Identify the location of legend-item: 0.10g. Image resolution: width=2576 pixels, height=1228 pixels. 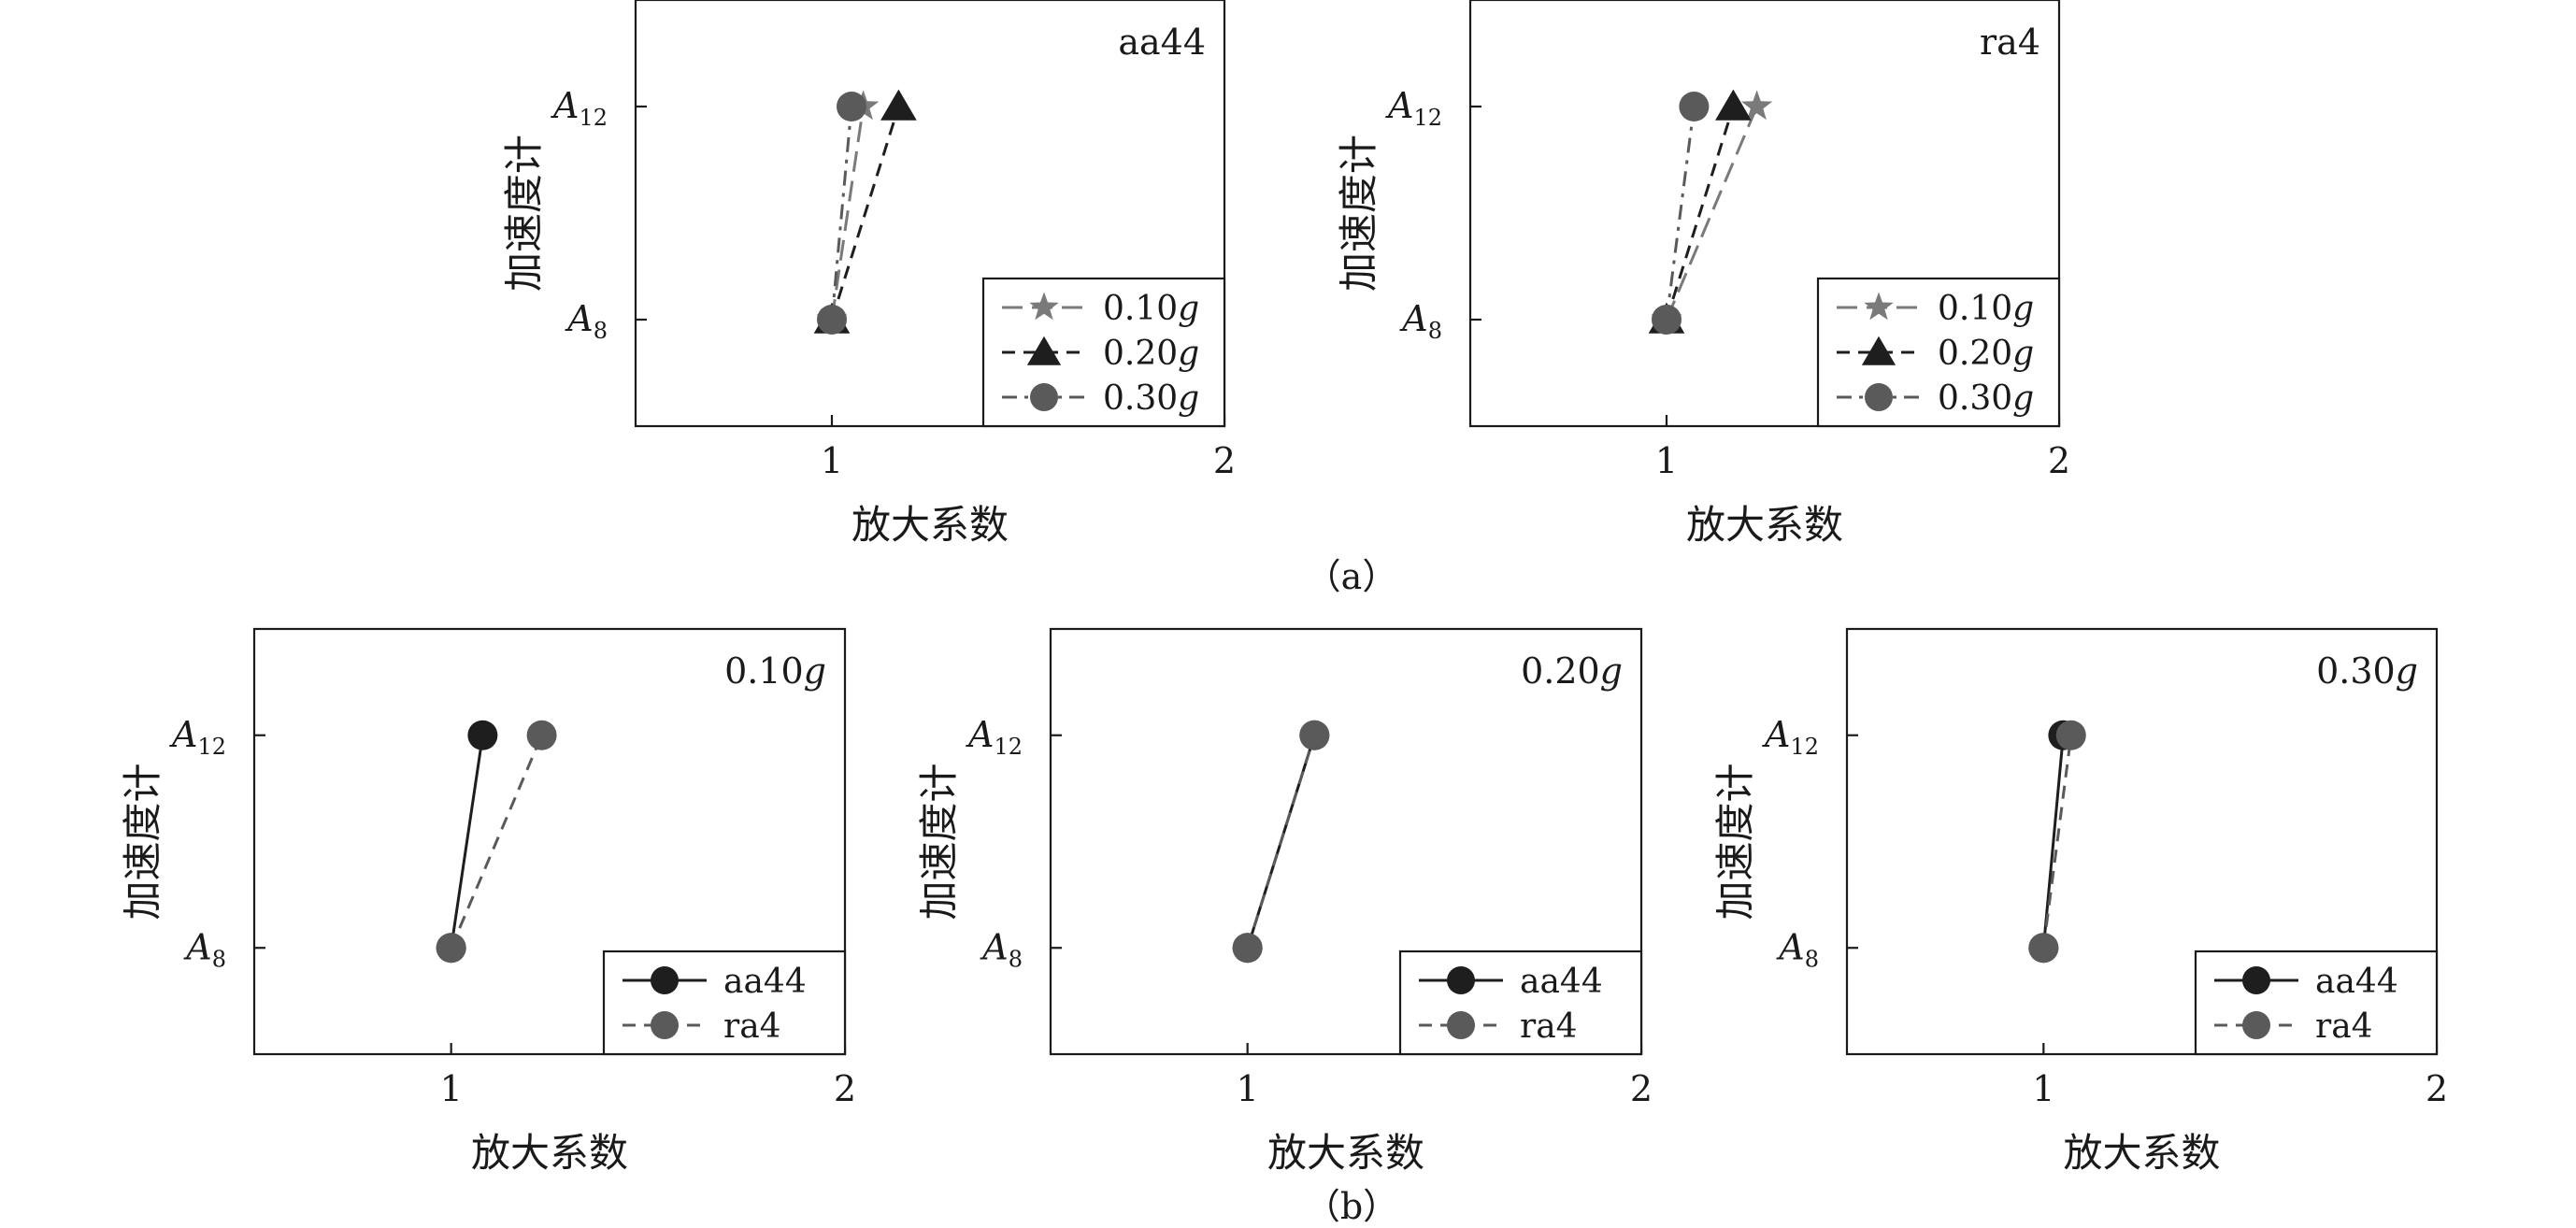
(1100, 309).